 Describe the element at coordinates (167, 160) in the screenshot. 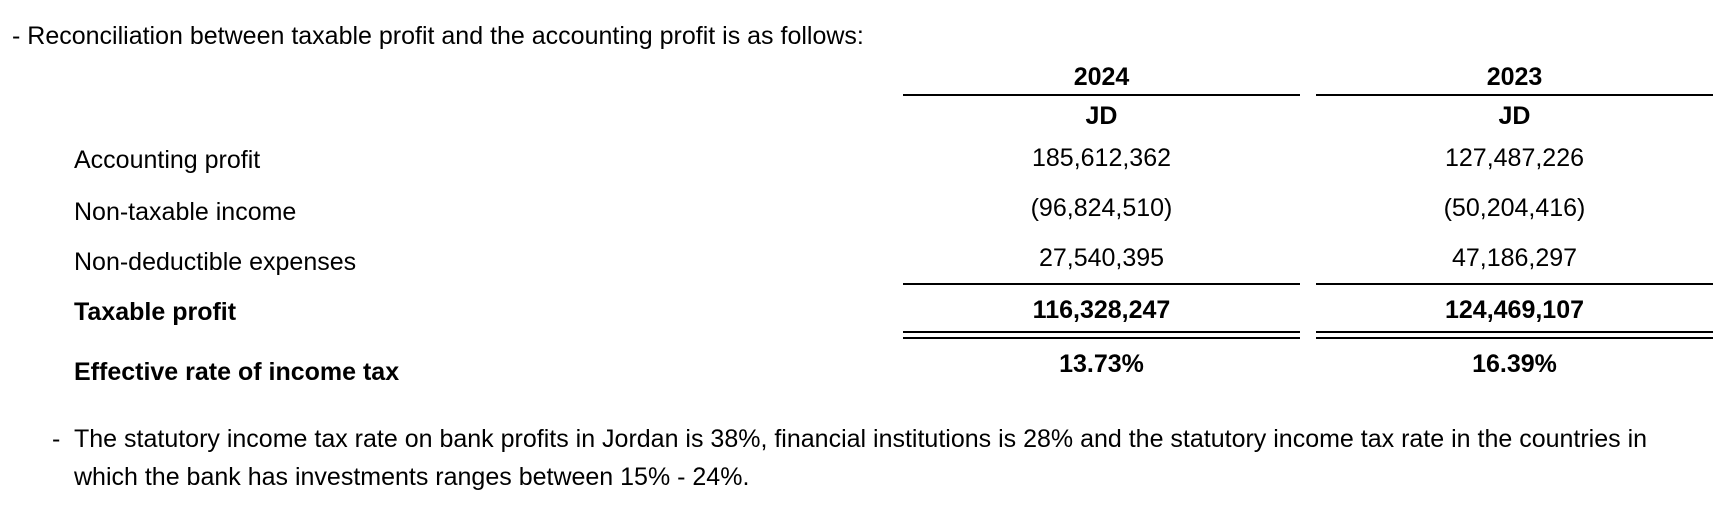

I see `row-label-accounting-profit: Accounting profit` at that location.